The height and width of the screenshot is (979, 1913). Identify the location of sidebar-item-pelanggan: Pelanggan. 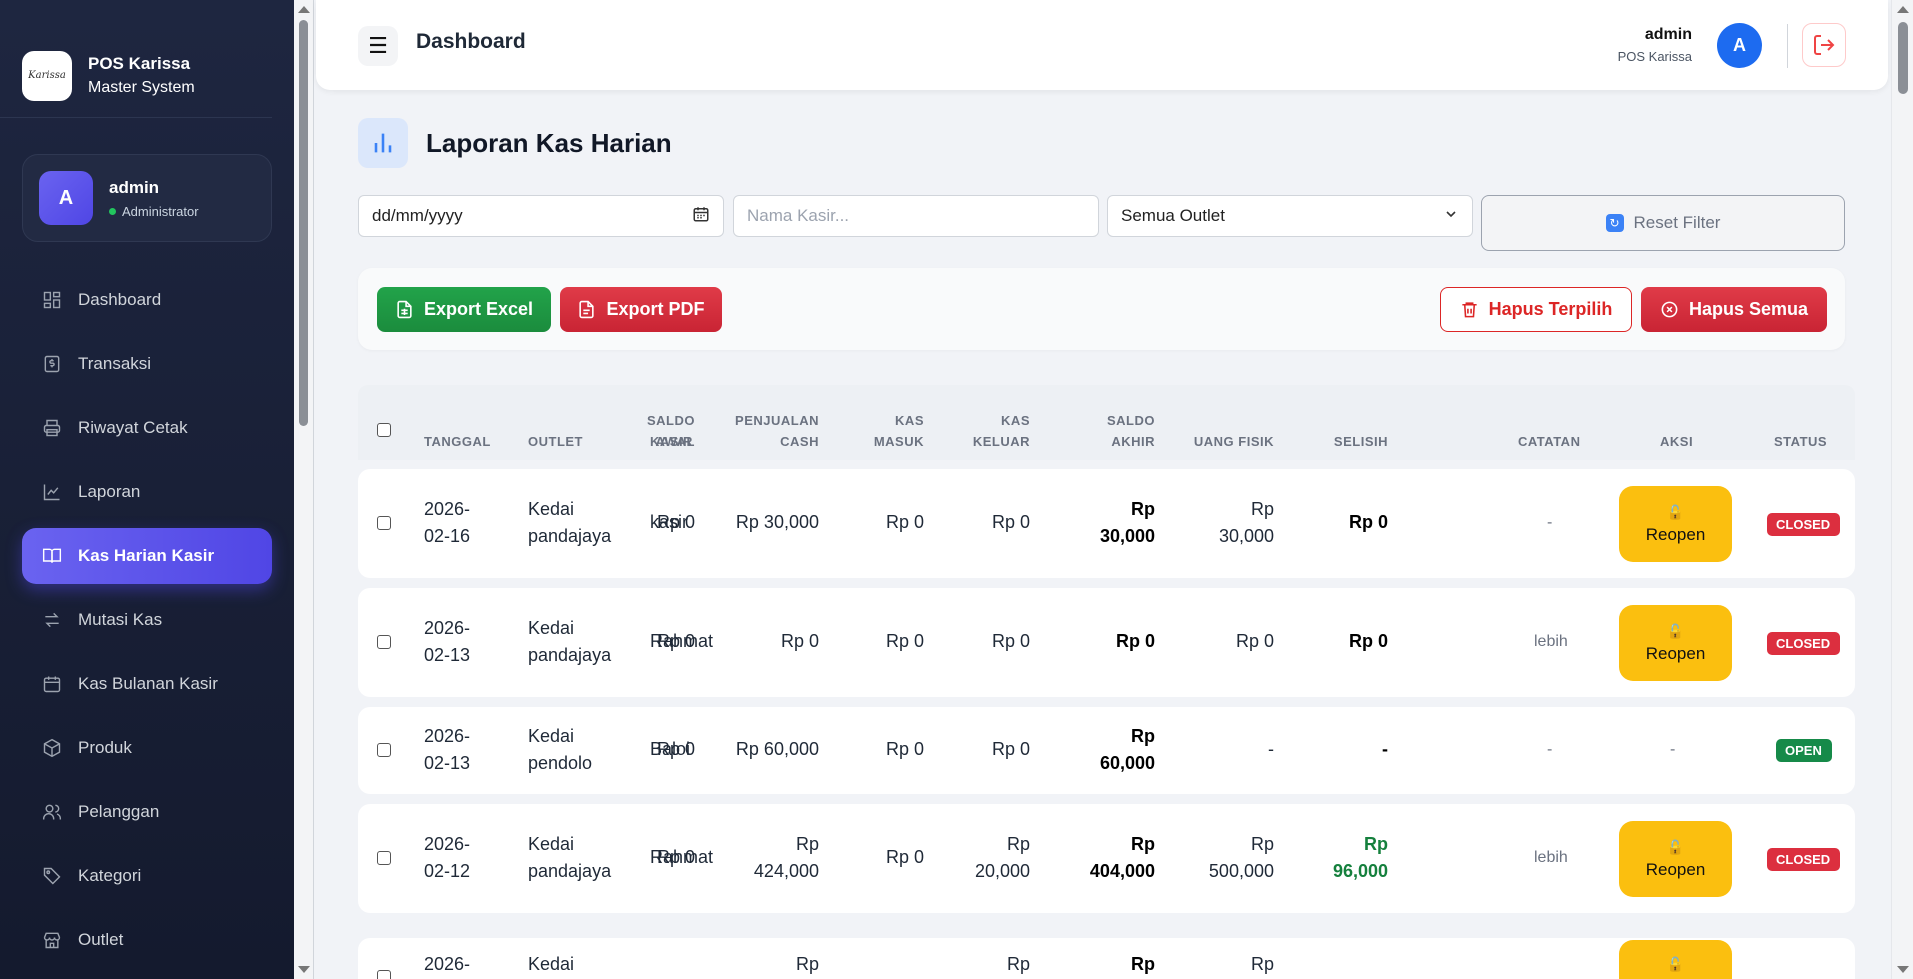
(147, 812).